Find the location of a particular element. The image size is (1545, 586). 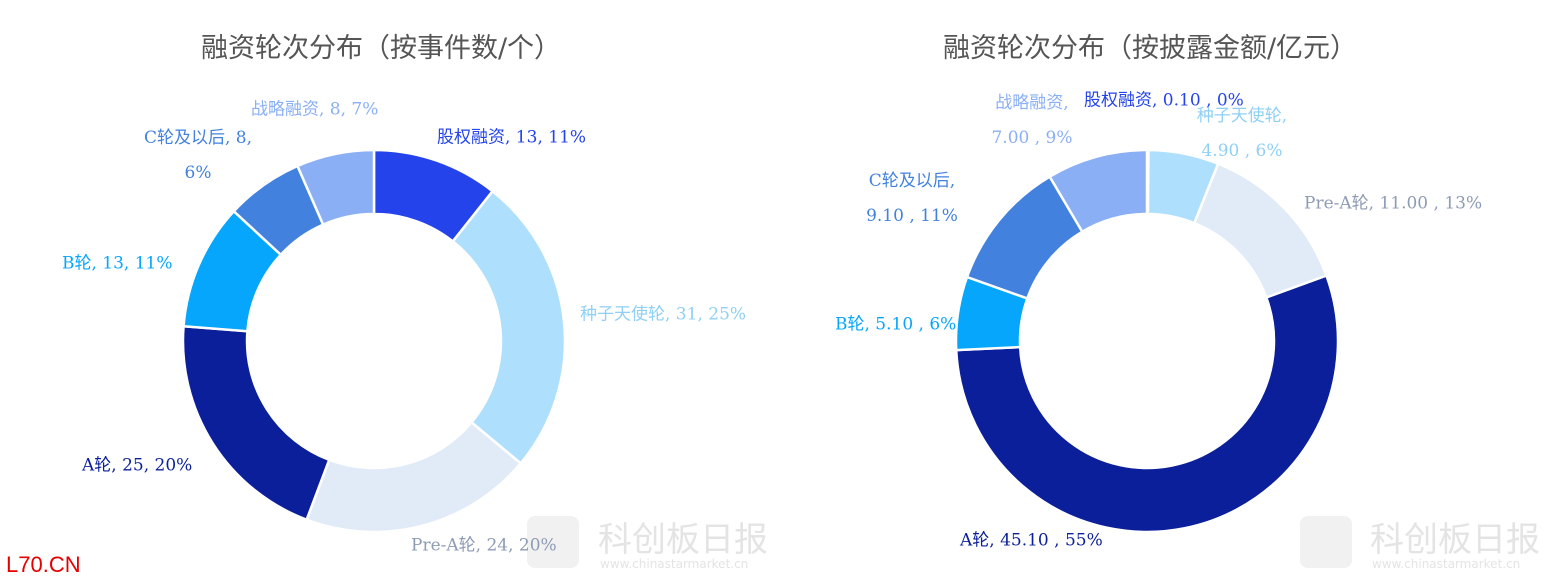

data-label: Pre-A轮, 24, 20% is located at coordinates (484, 545).